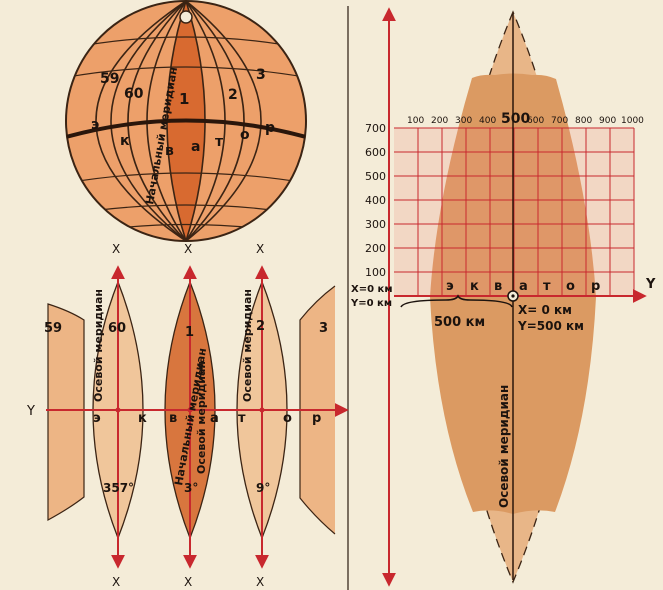  I want to click on strip-zone-2: 2, so click(260, 326).